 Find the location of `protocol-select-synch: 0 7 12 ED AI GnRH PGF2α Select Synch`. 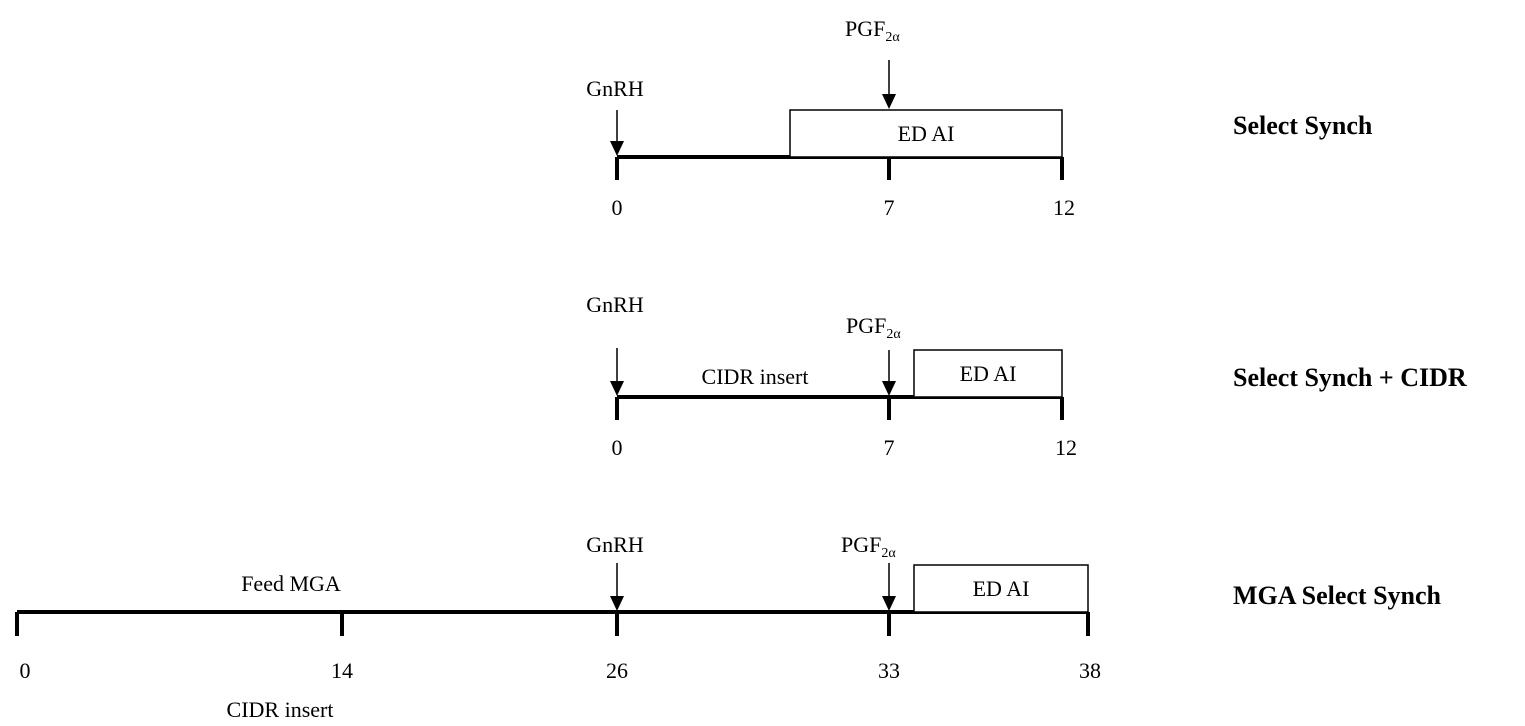

protocol-select-synch: 0 7 12 ED AI GnRH PGF2α Select Synch is located at coordinates (979, 118).